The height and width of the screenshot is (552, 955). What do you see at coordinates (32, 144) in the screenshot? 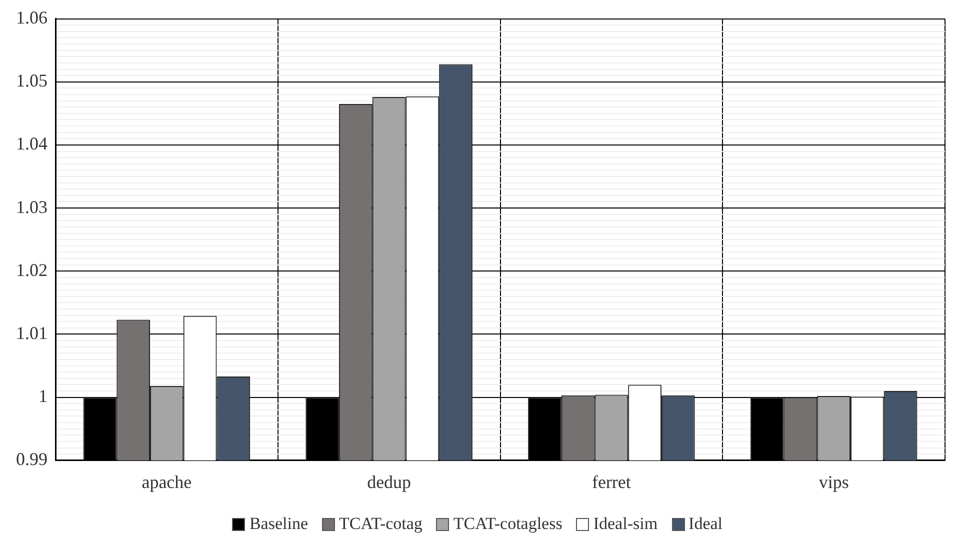
I see `y-tick-label: 1.04` at bounding box center [32, 144].